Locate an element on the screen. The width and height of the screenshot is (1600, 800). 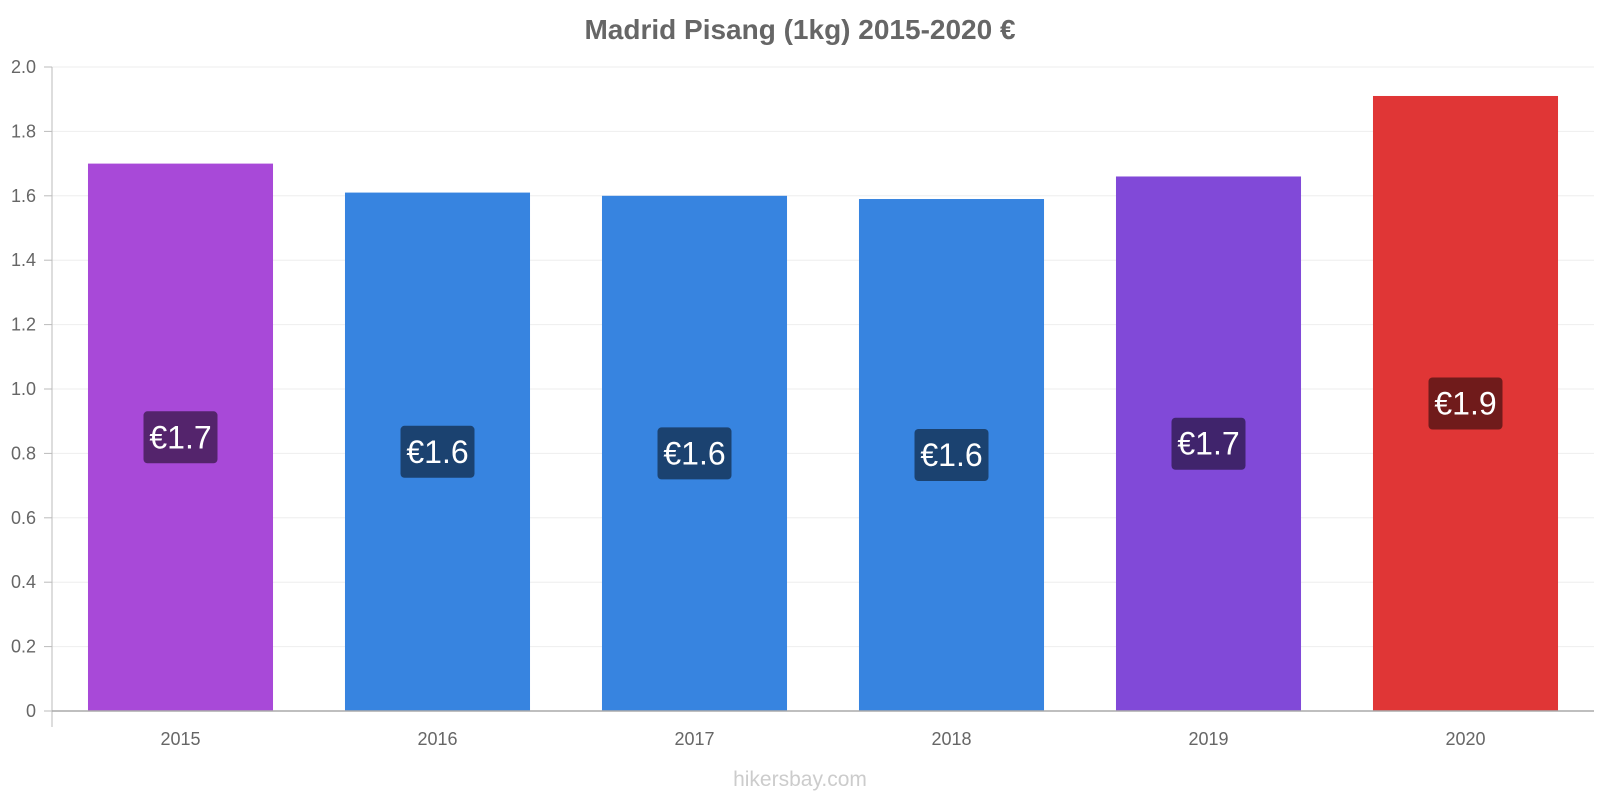
y-tick-label: 0.4 is located at coordinates (23, 582).